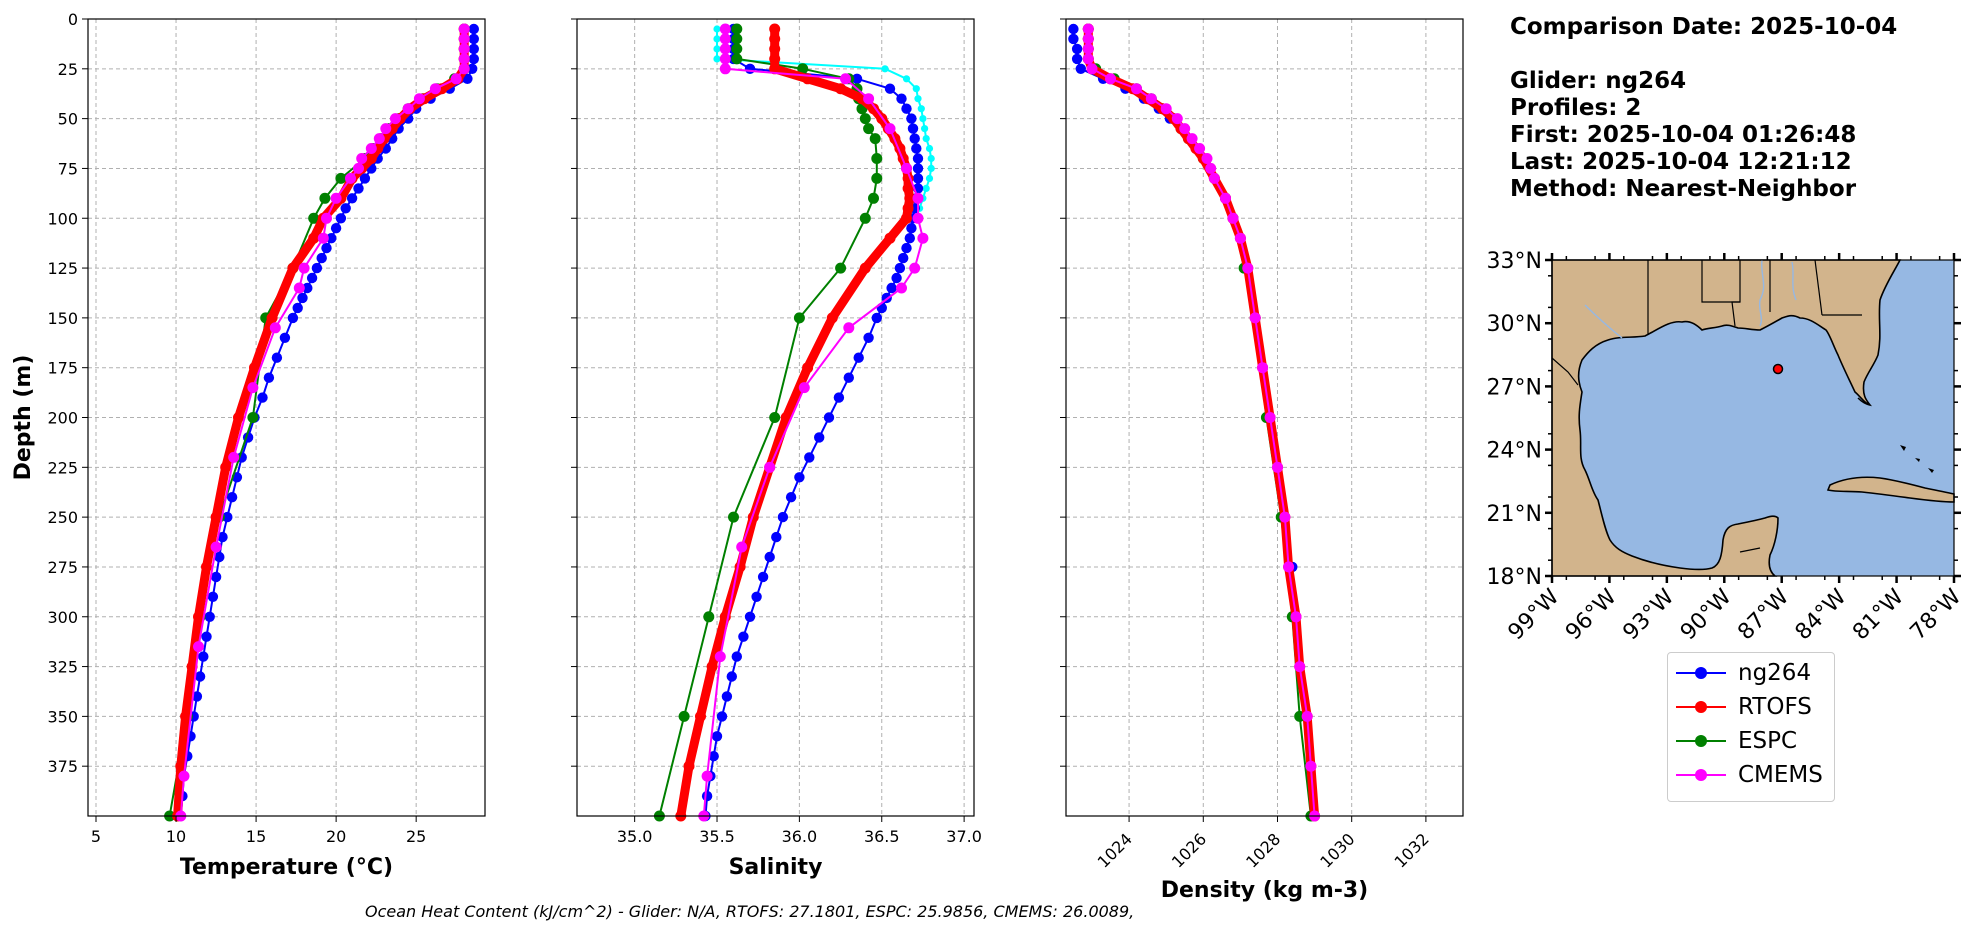 Image resolution: width=1987 pixels, height=934 pixels. I want to click on glider-position-marker, so click(1778, 369).